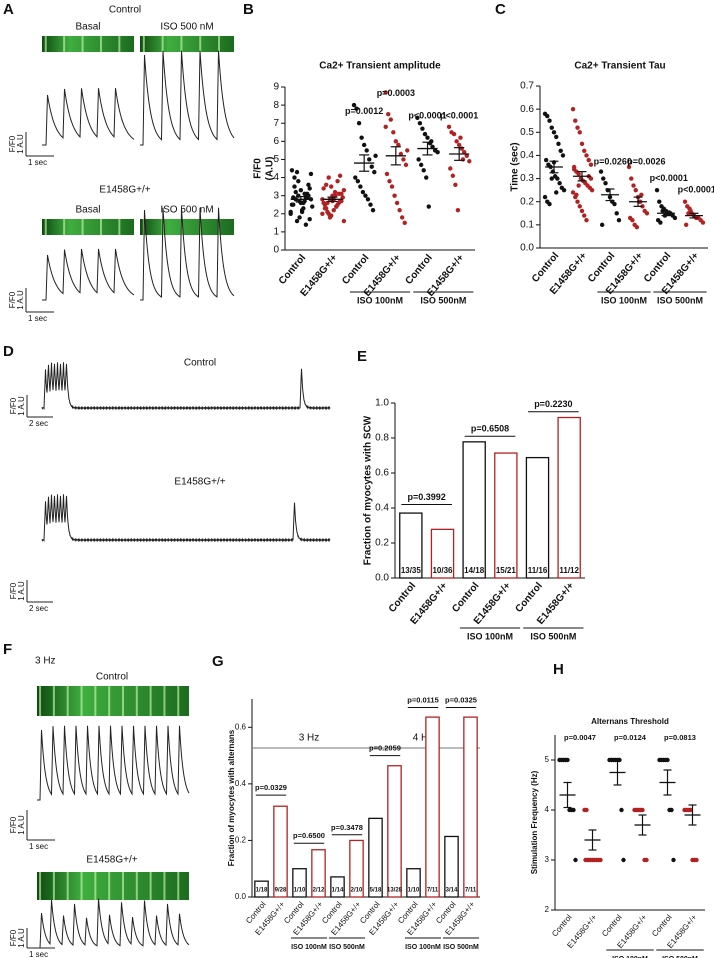 Image resolution: width=714 pixels, height=958 pixels. Describe the element at coordinates (271, 787) in the screenshot. I see `p-value: p=0.0329` at that location.